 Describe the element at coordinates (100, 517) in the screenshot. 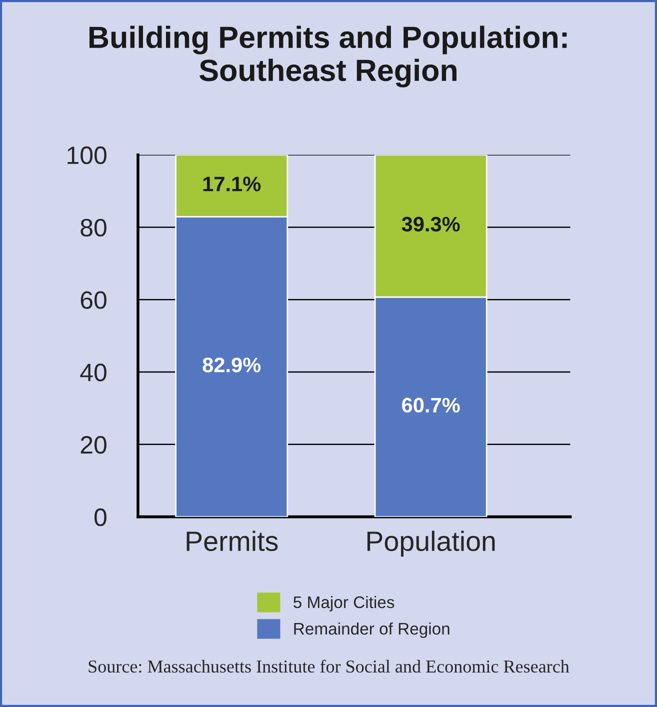

I see `y-tick-label: 0` at that location.